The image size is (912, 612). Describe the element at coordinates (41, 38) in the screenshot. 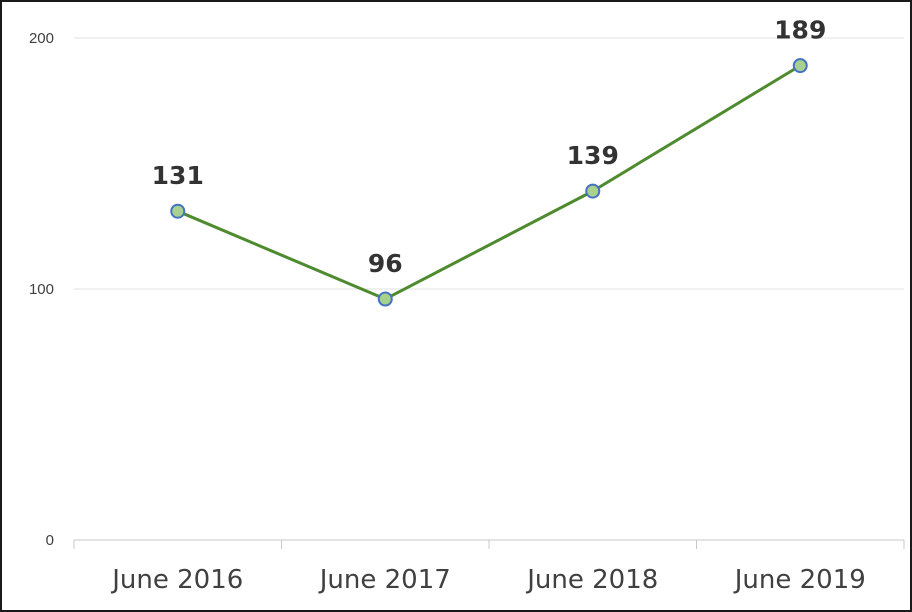

I see `y-tick-label-200: 200` at that location.